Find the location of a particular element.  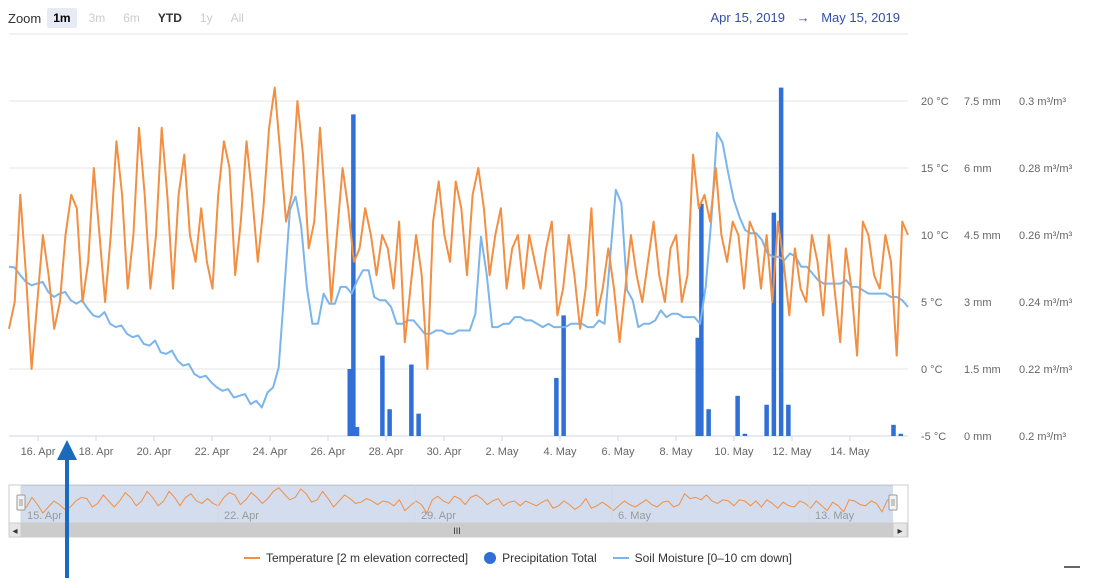

legend-item-temperature: Temperature [2 m elevation corrected] is located at coordinates (356, 558).